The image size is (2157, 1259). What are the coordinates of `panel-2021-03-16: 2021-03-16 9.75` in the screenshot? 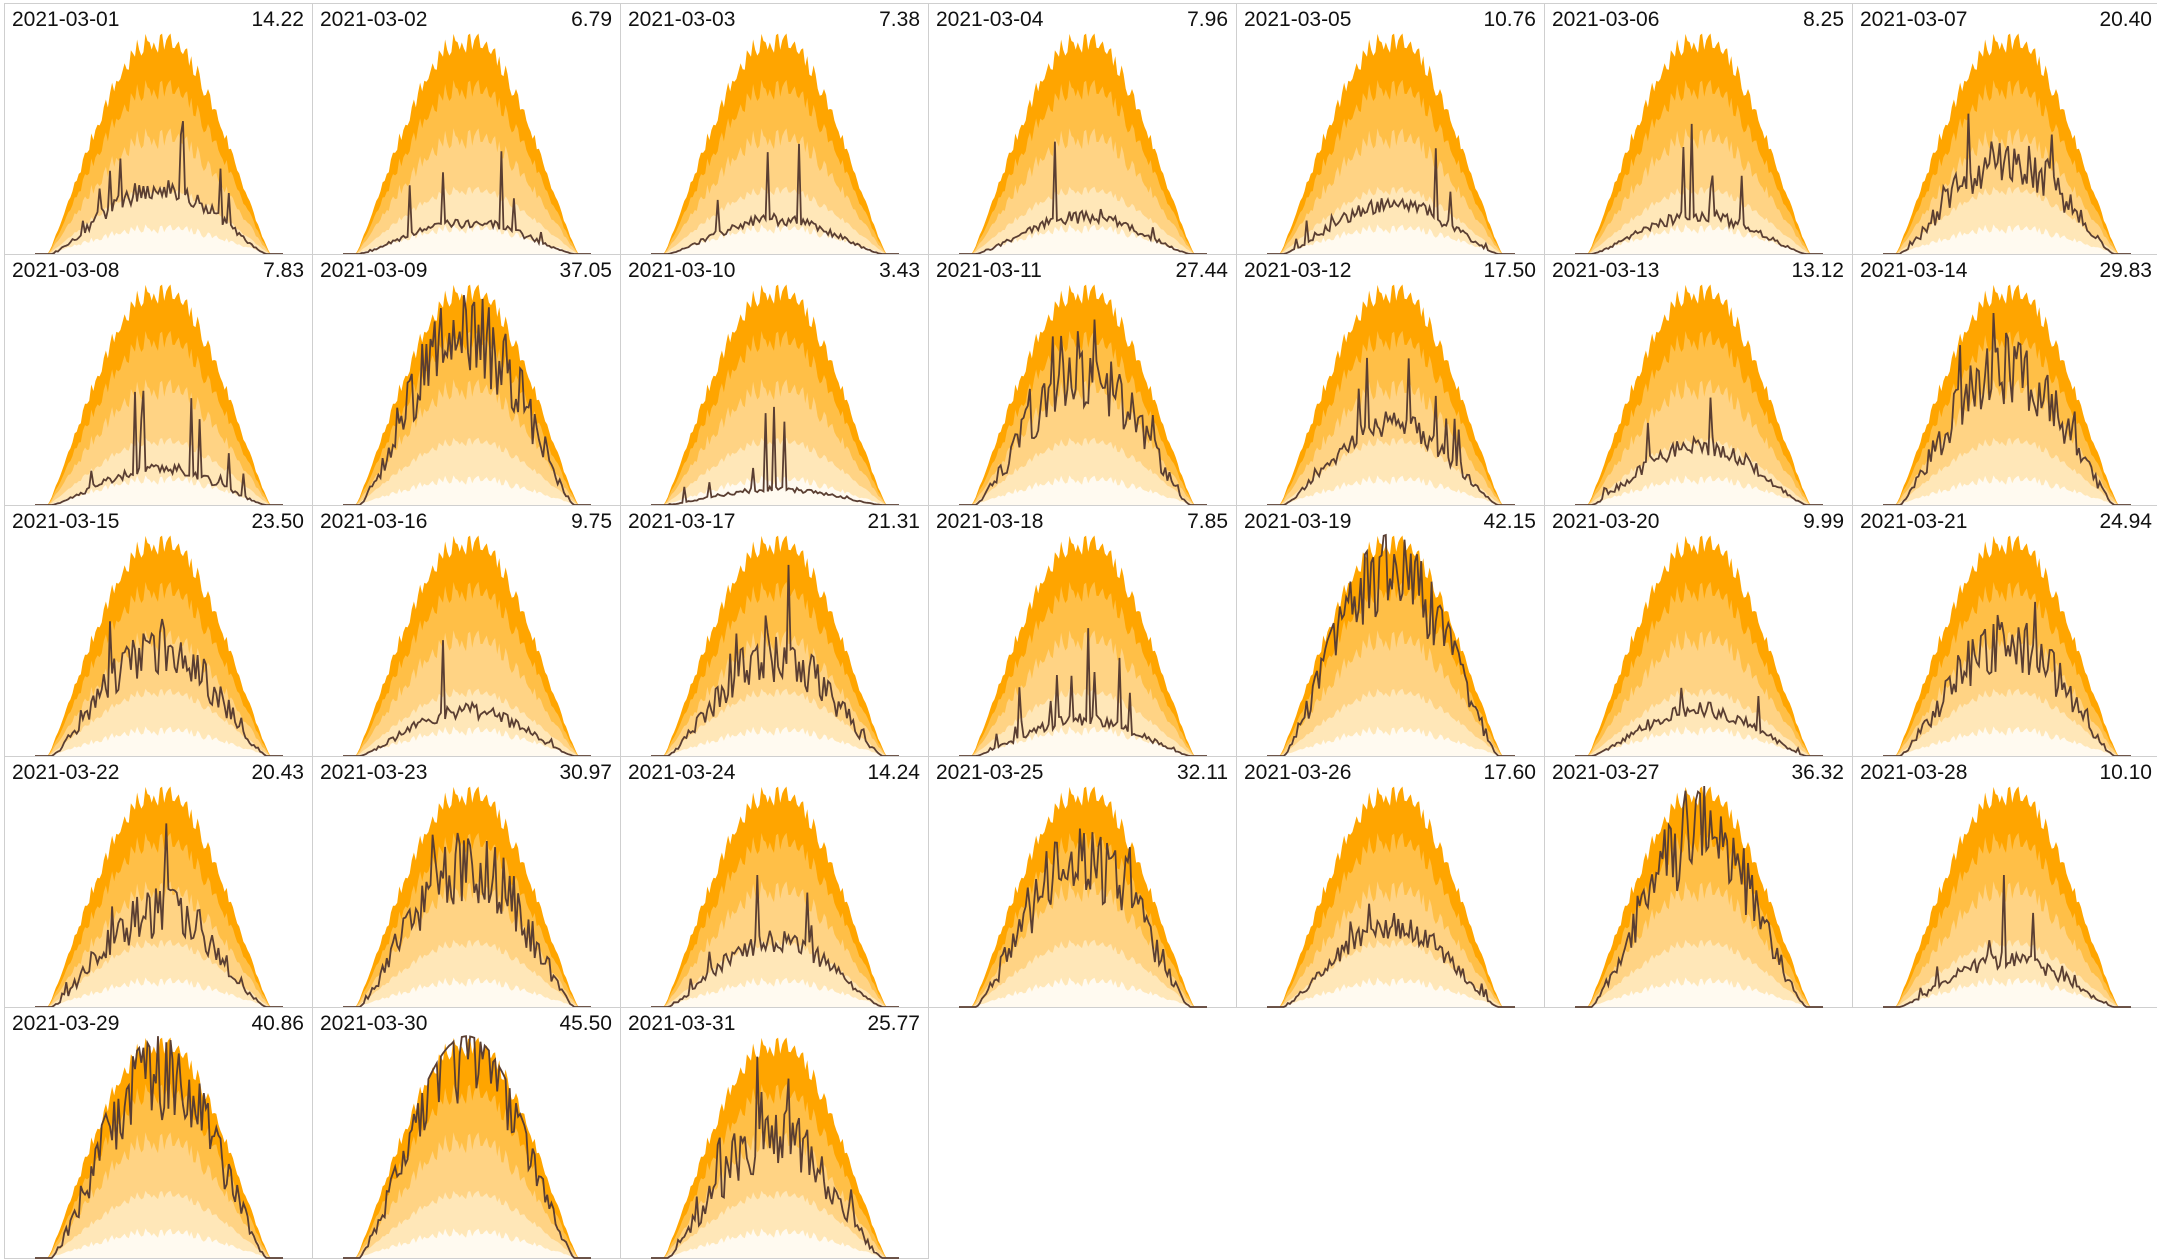 It's located at (466, 631).